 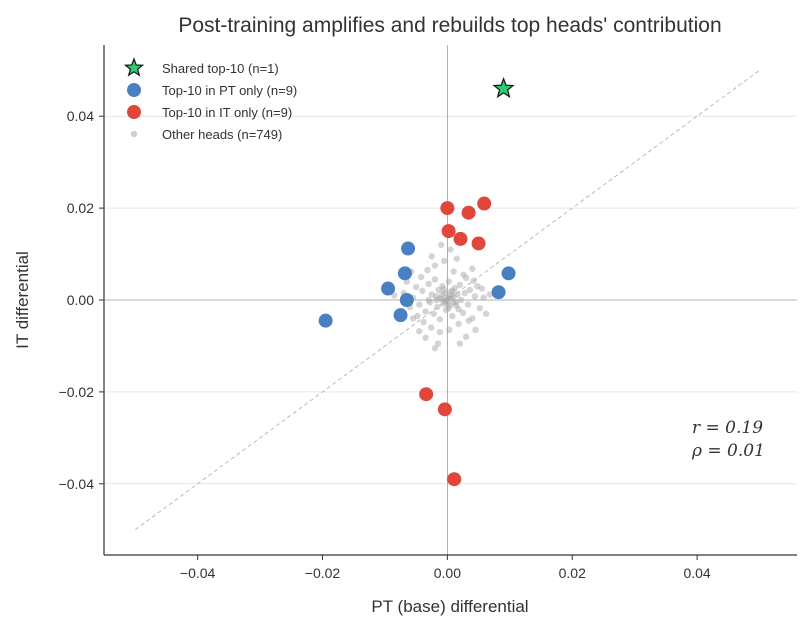 What do you see at coordinates (728, 451) in the screenshot?
I see `annotation-spearman: ρ = 0.01` at bounding box center [728, 451].